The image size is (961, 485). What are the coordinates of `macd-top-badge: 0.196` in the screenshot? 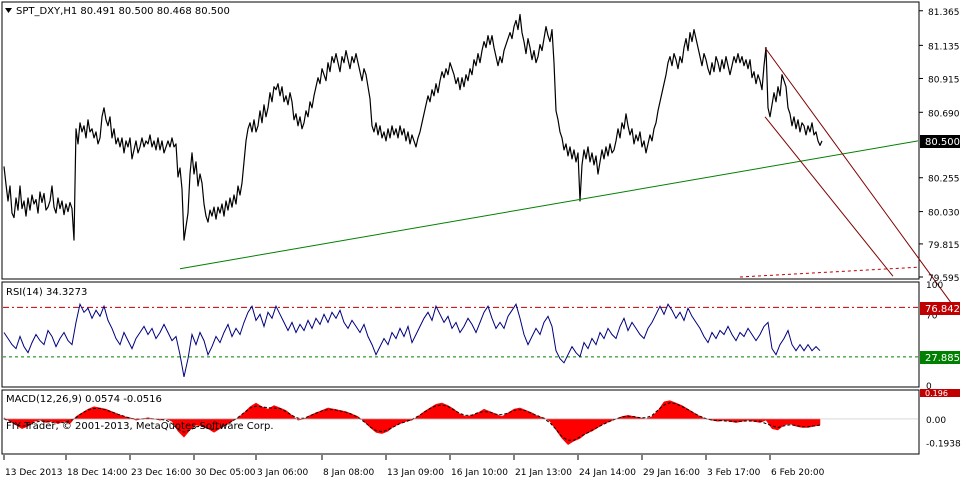 It's located at (940, 393).